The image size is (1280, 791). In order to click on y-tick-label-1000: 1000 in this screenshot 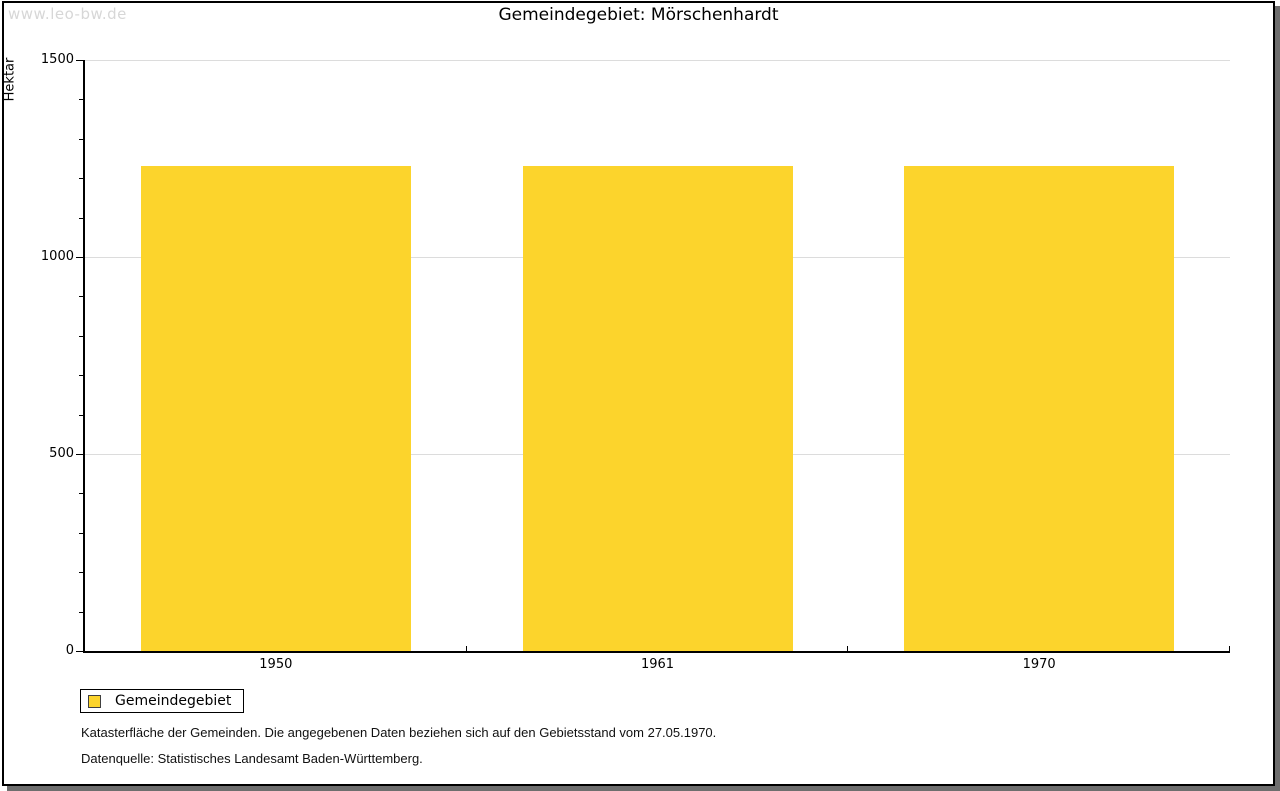, I will do `click(57, 256)`.